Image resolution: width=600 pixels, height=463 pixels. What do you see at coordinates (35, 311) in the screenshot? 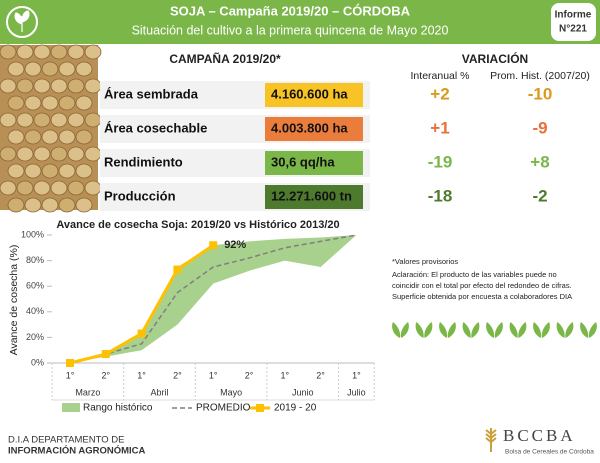
I see `y-tick-label: 40%` at bounding box center [35, 311].